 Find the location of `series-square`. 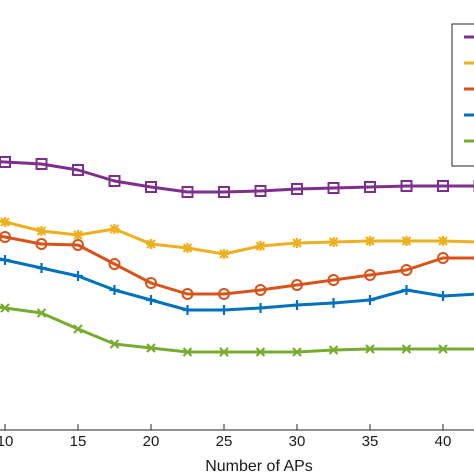

series-square is located at coordinates (237, 177).